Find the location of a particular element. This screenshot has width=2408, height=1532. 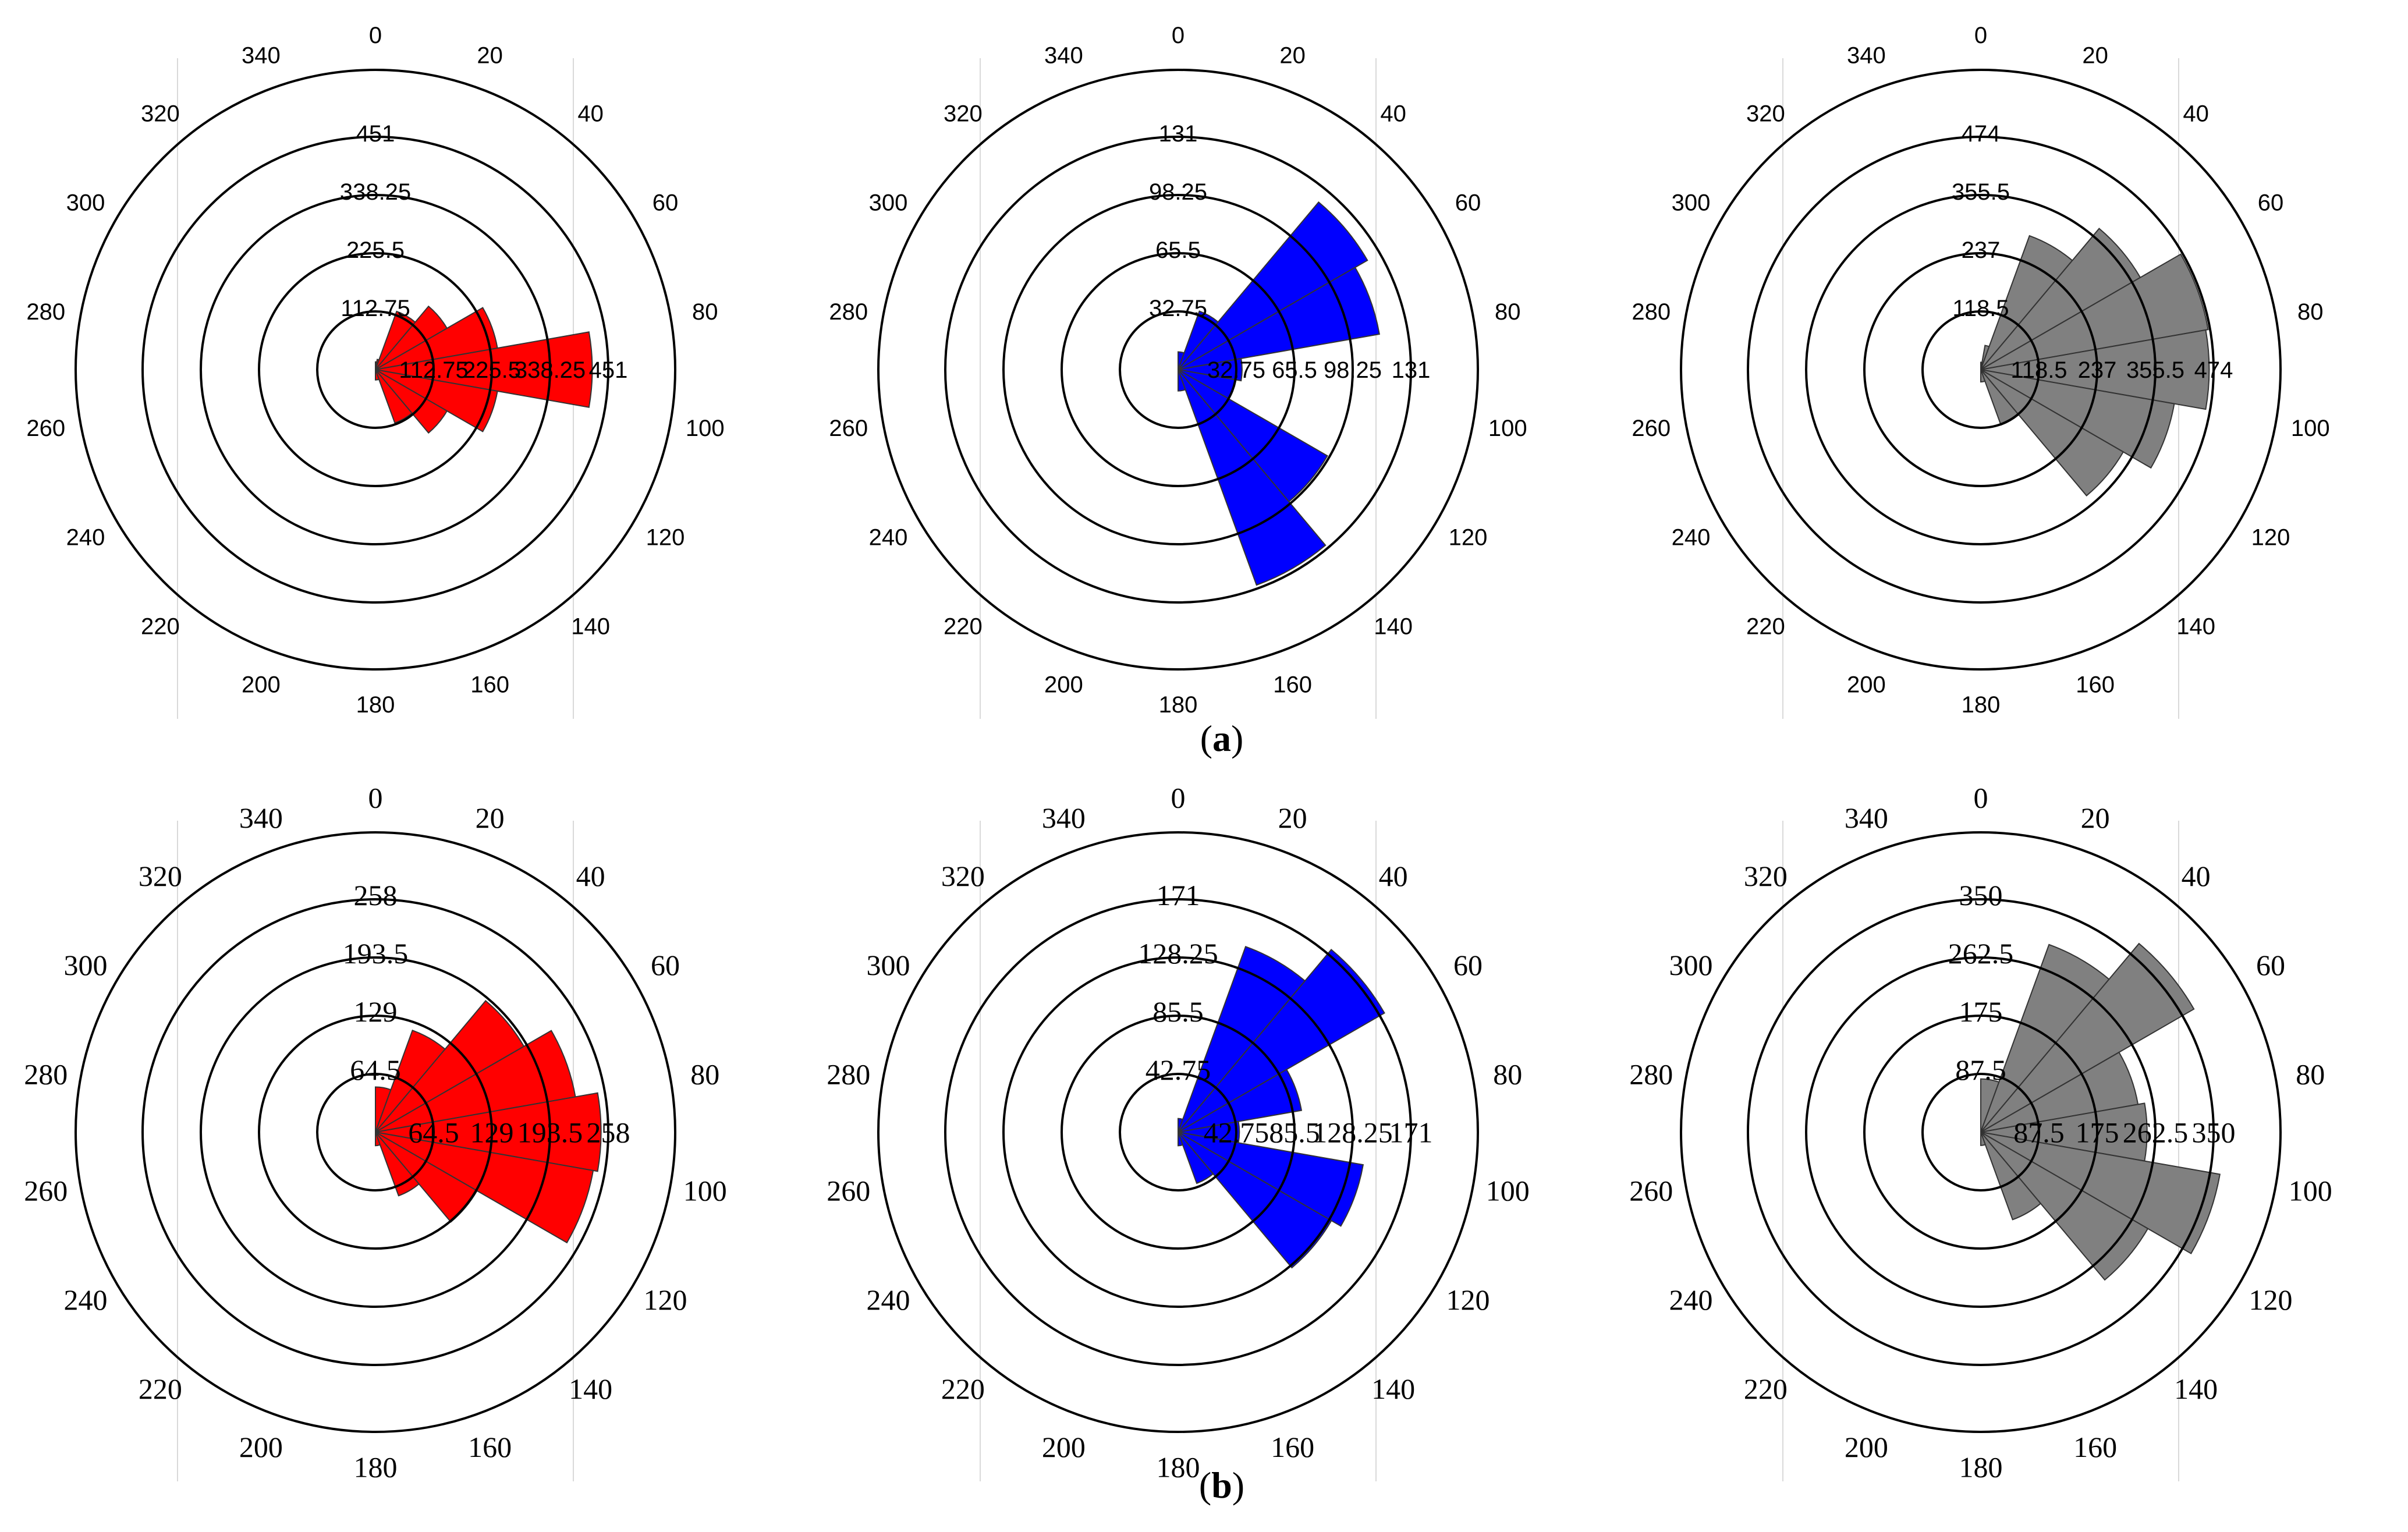

ring-label-vertical: 98.25 is located at coordinates (1178, 192).